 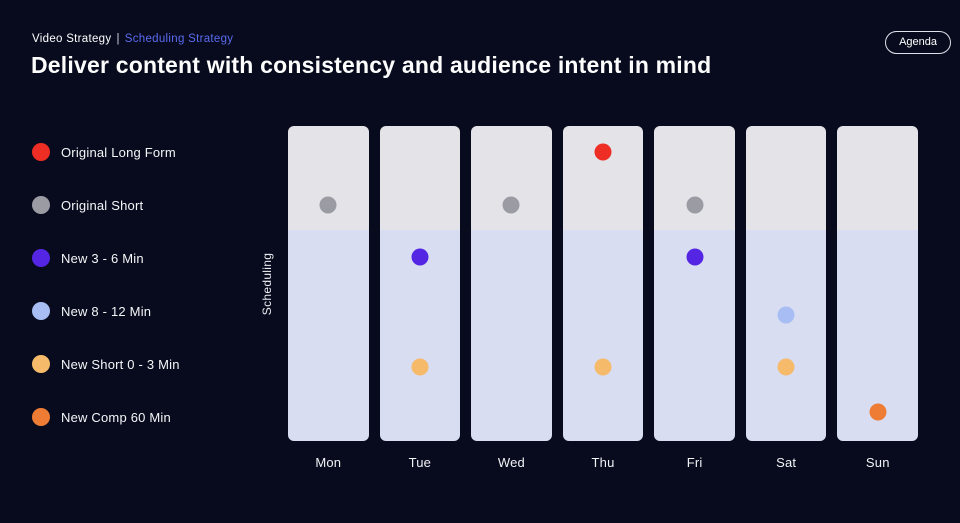 What do you see at coordinates (877, 462) in the screenshot?
I see `day-label-sun: Sun` at bounding box center [877, 462].